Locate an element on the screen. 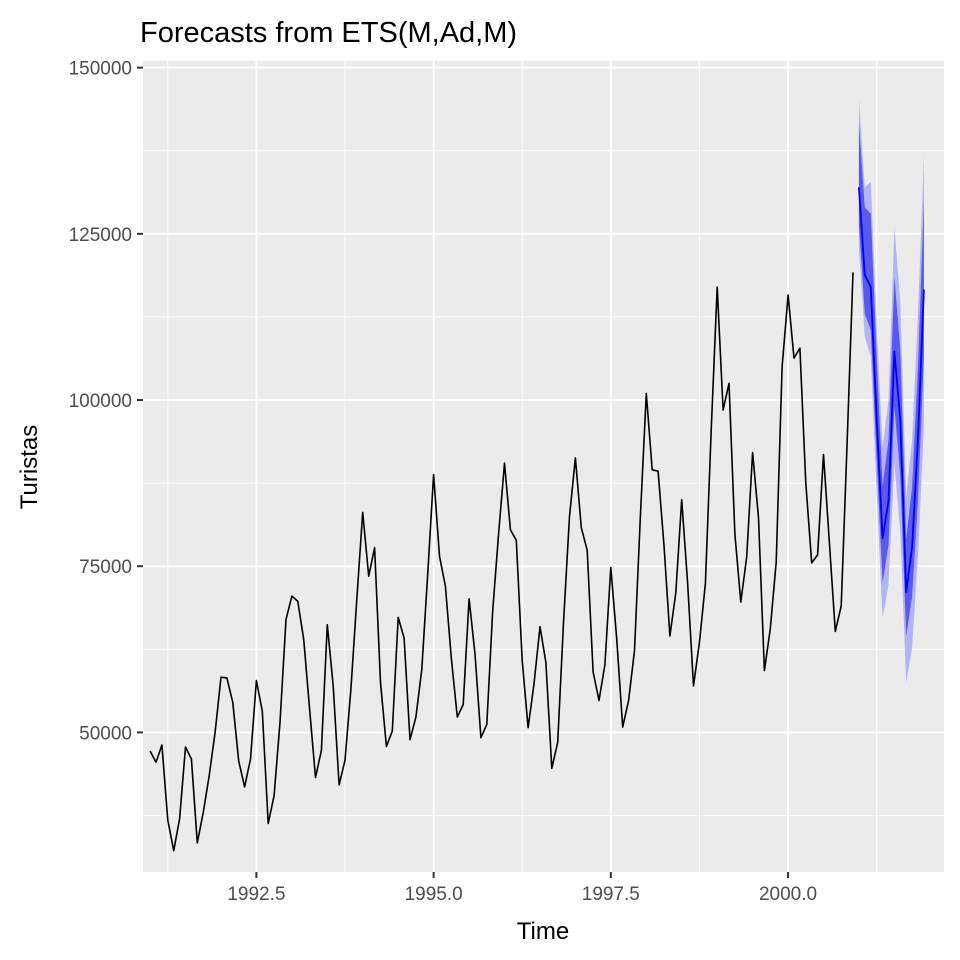  y-axis-title: Turistas is located at coordinates (29, 467).